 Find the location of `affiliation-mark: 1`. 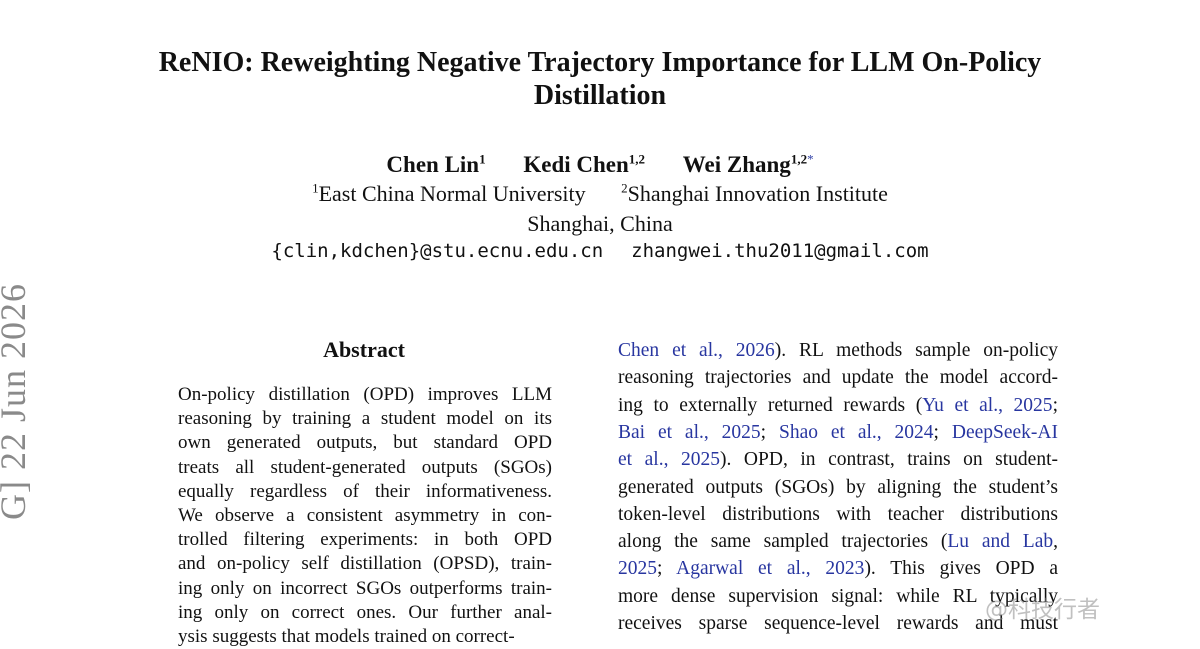

affiliation-mark: 1 is located at coordinates (315, 188).